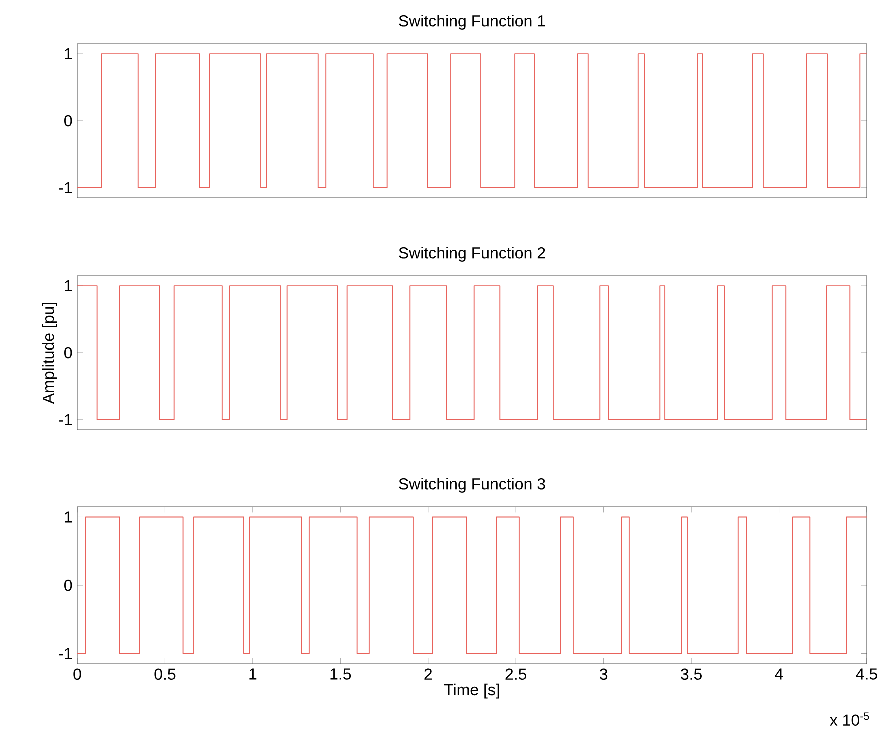 This screenshot has height=739, width=884. I want to click on text: x 10$^{-5}$, so click(850, 719).